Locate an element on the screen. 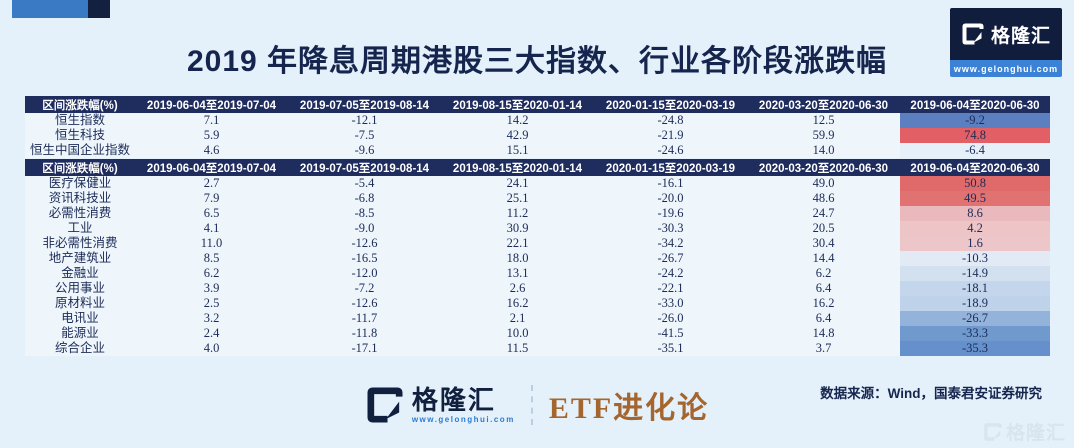 The height and width of the screenshot is (448, 1074). table-row: 恒生科技 5.9 -7.5 42.9 -21.9 59.9 74.8 is located at coordinates (537, 135).